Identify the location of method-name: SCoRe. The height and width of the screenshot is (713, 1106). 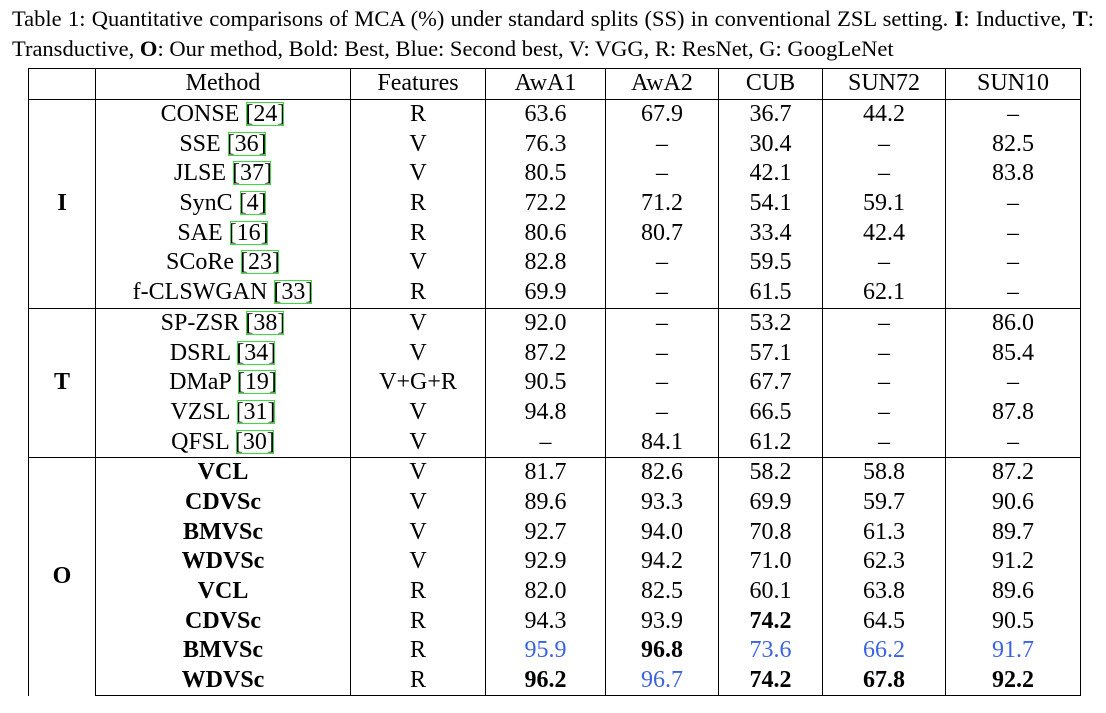
(200, 262).